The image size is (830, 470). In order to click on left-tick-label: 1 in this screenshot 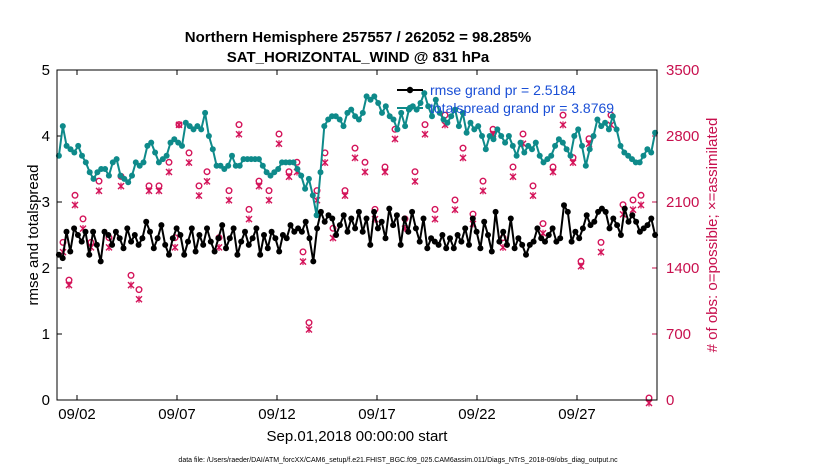, I will do `click(46, 334)`.